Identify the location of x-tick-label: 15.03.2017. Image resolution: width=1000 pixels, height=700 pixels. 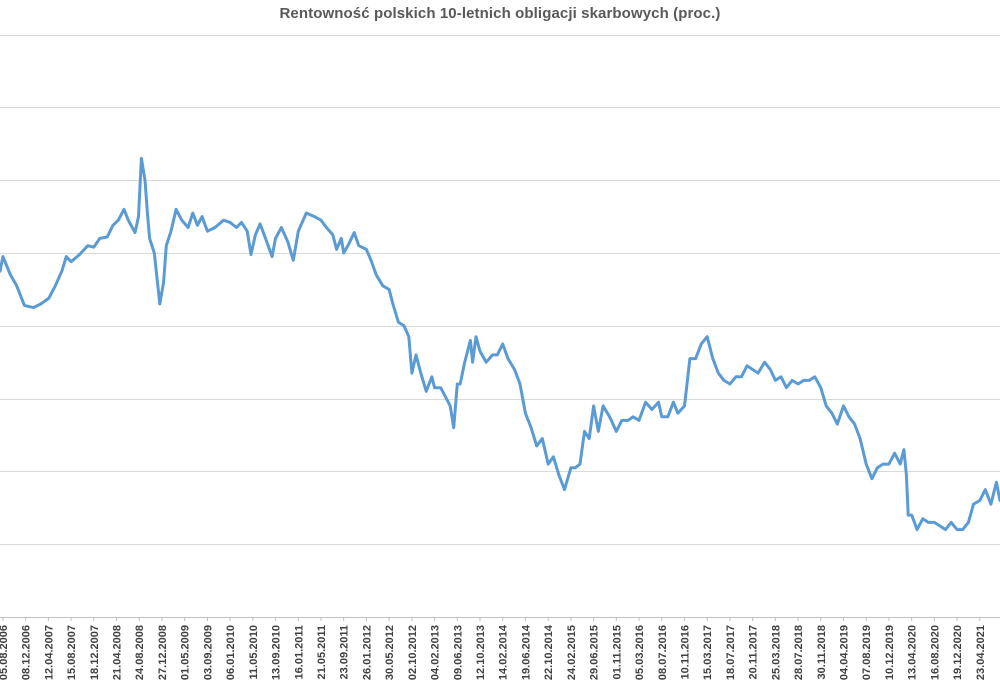
(708, 652).